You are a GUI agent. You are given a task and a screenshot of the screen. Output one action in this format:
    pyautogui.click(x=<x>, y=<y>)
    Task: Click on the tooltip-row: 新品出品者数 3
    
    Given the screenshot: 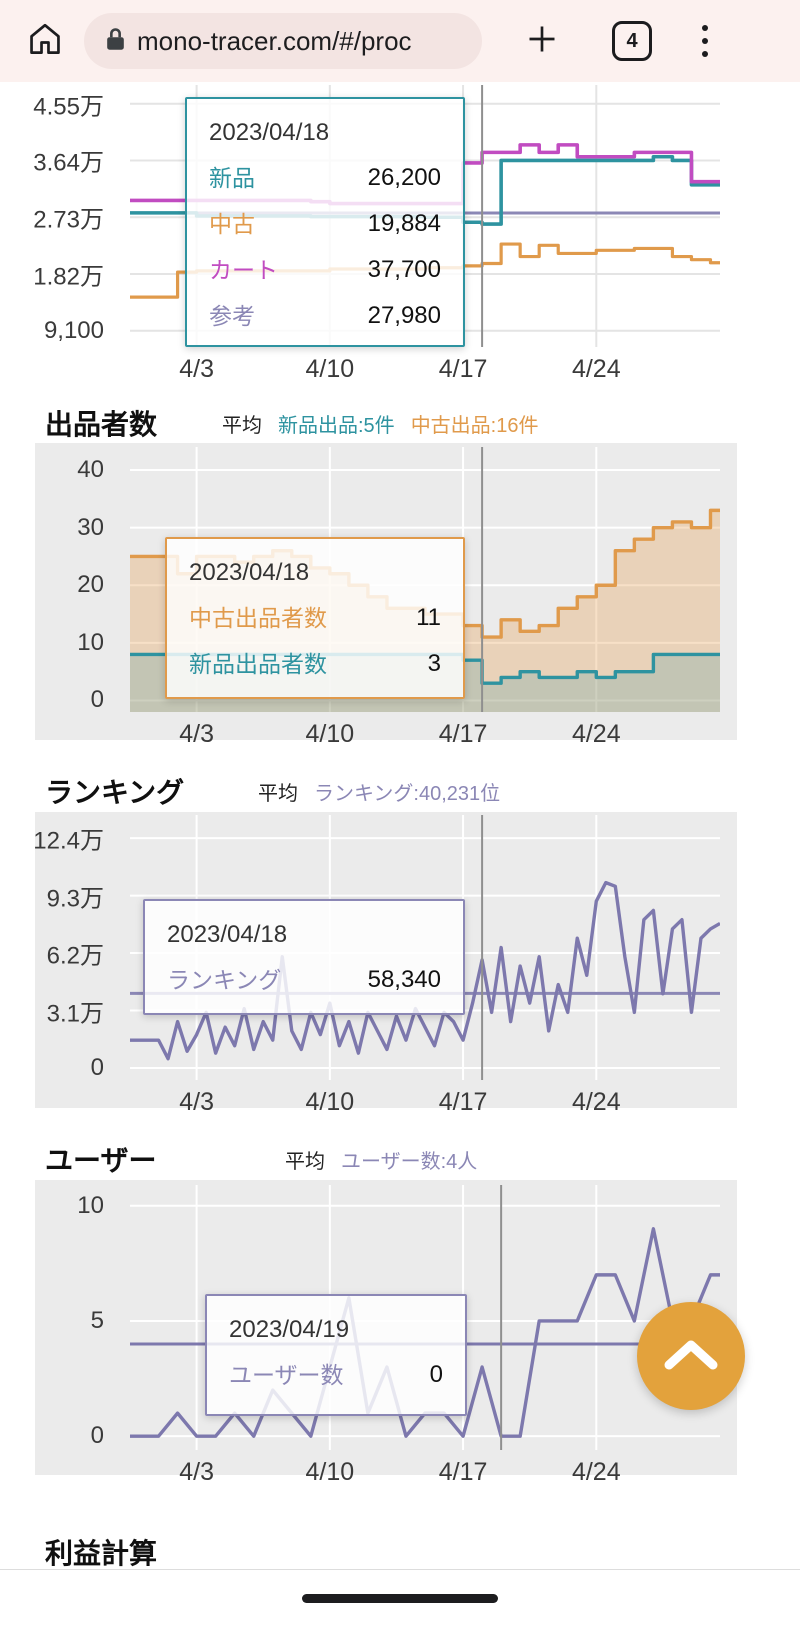 What is the action you would take?
    pyautogui.click(x=315, y=664)
    